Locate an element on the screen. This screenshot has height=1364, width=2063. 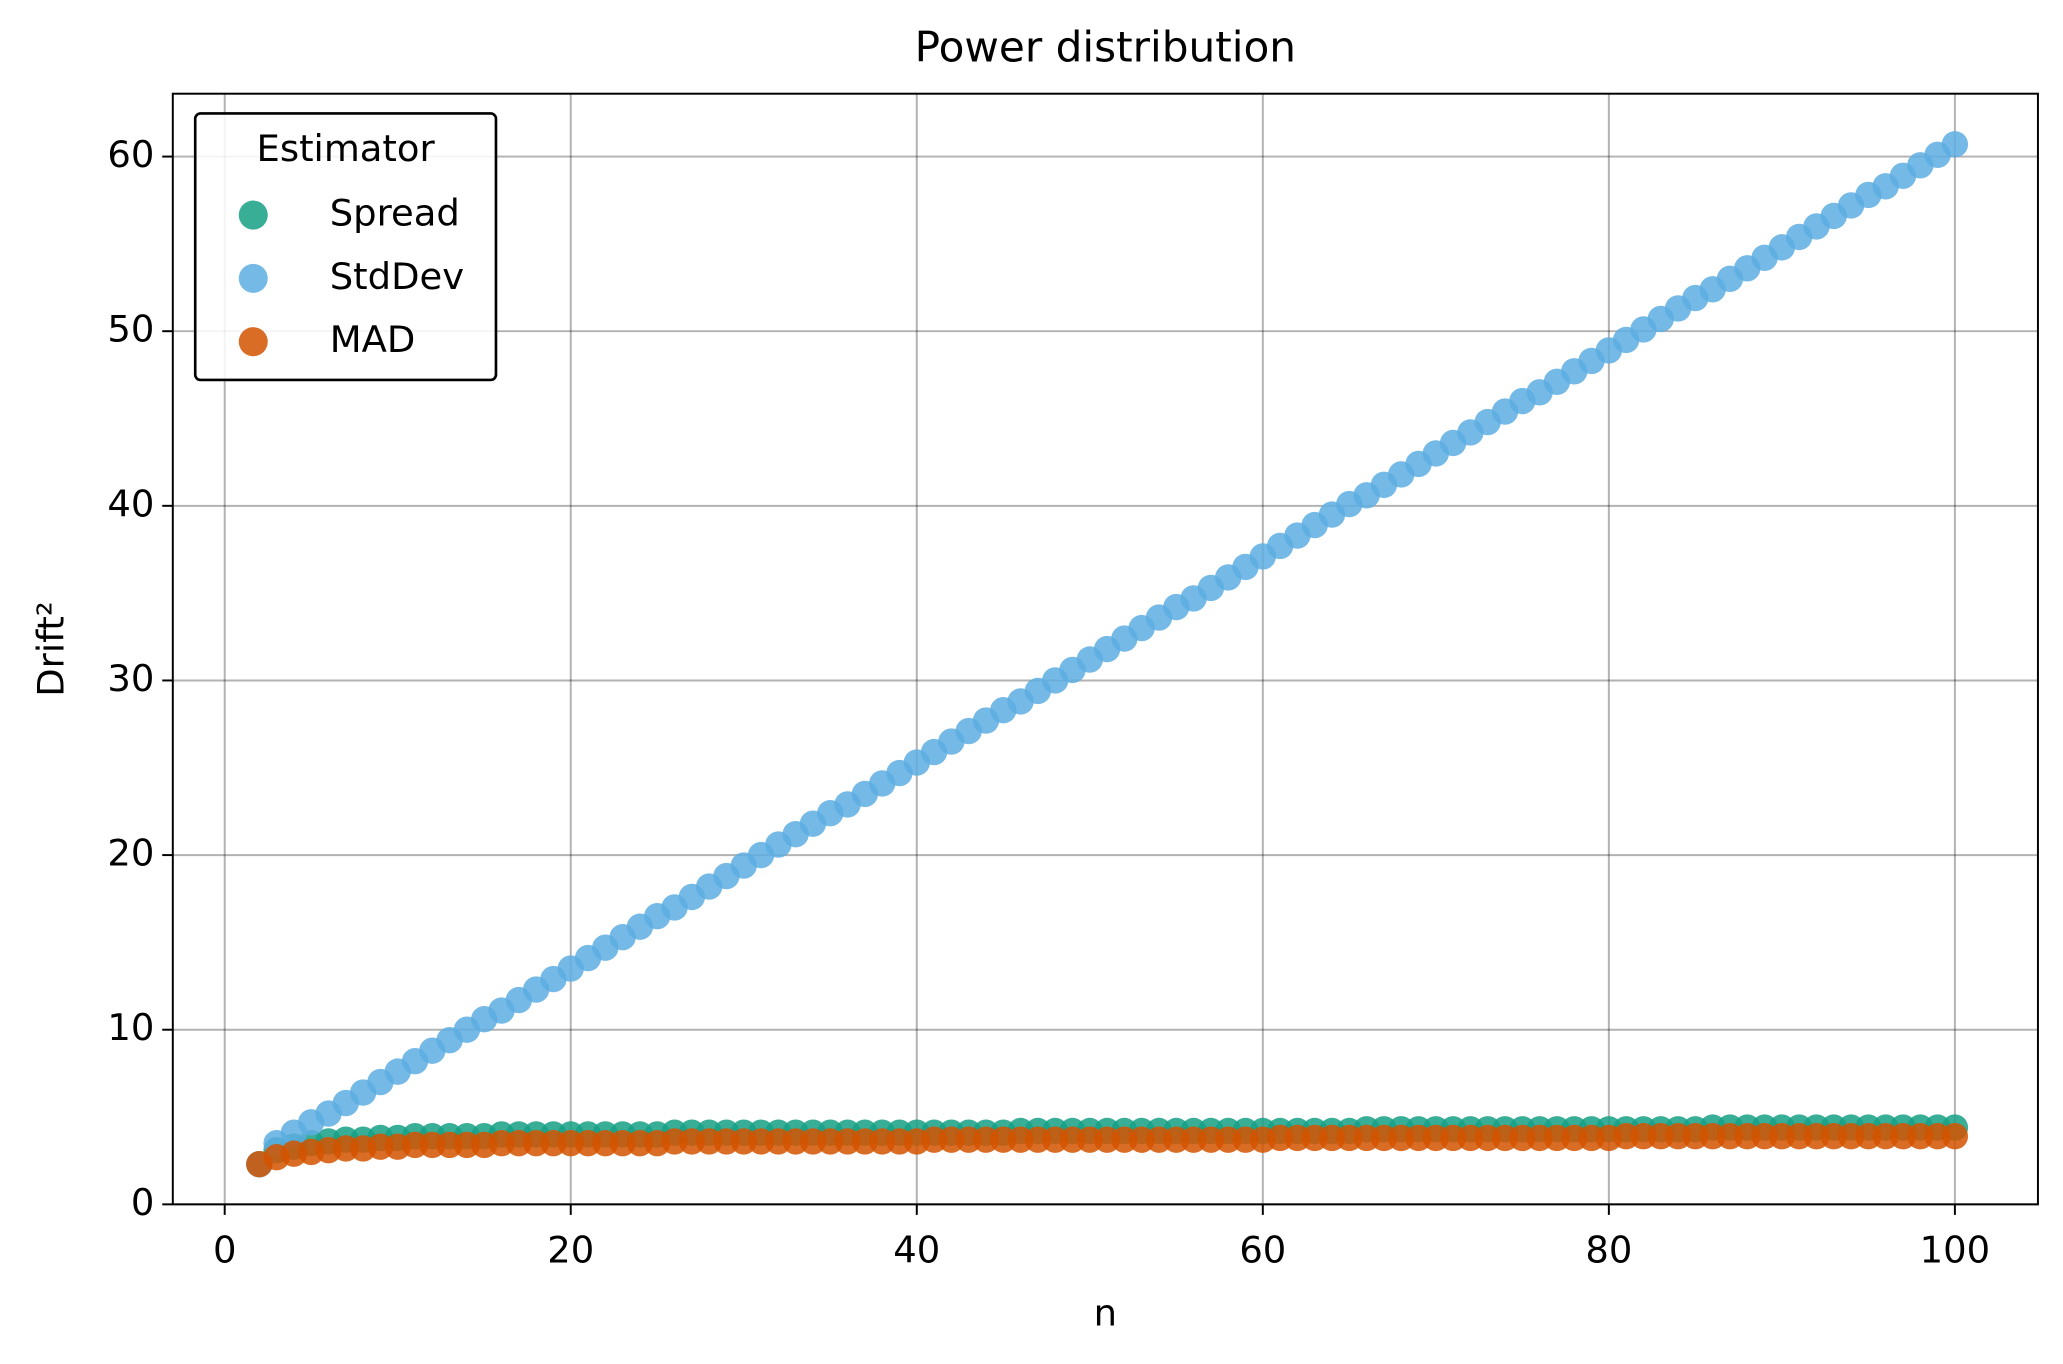
x-tick-label: 80 is located at coordinates (1608, 1249).